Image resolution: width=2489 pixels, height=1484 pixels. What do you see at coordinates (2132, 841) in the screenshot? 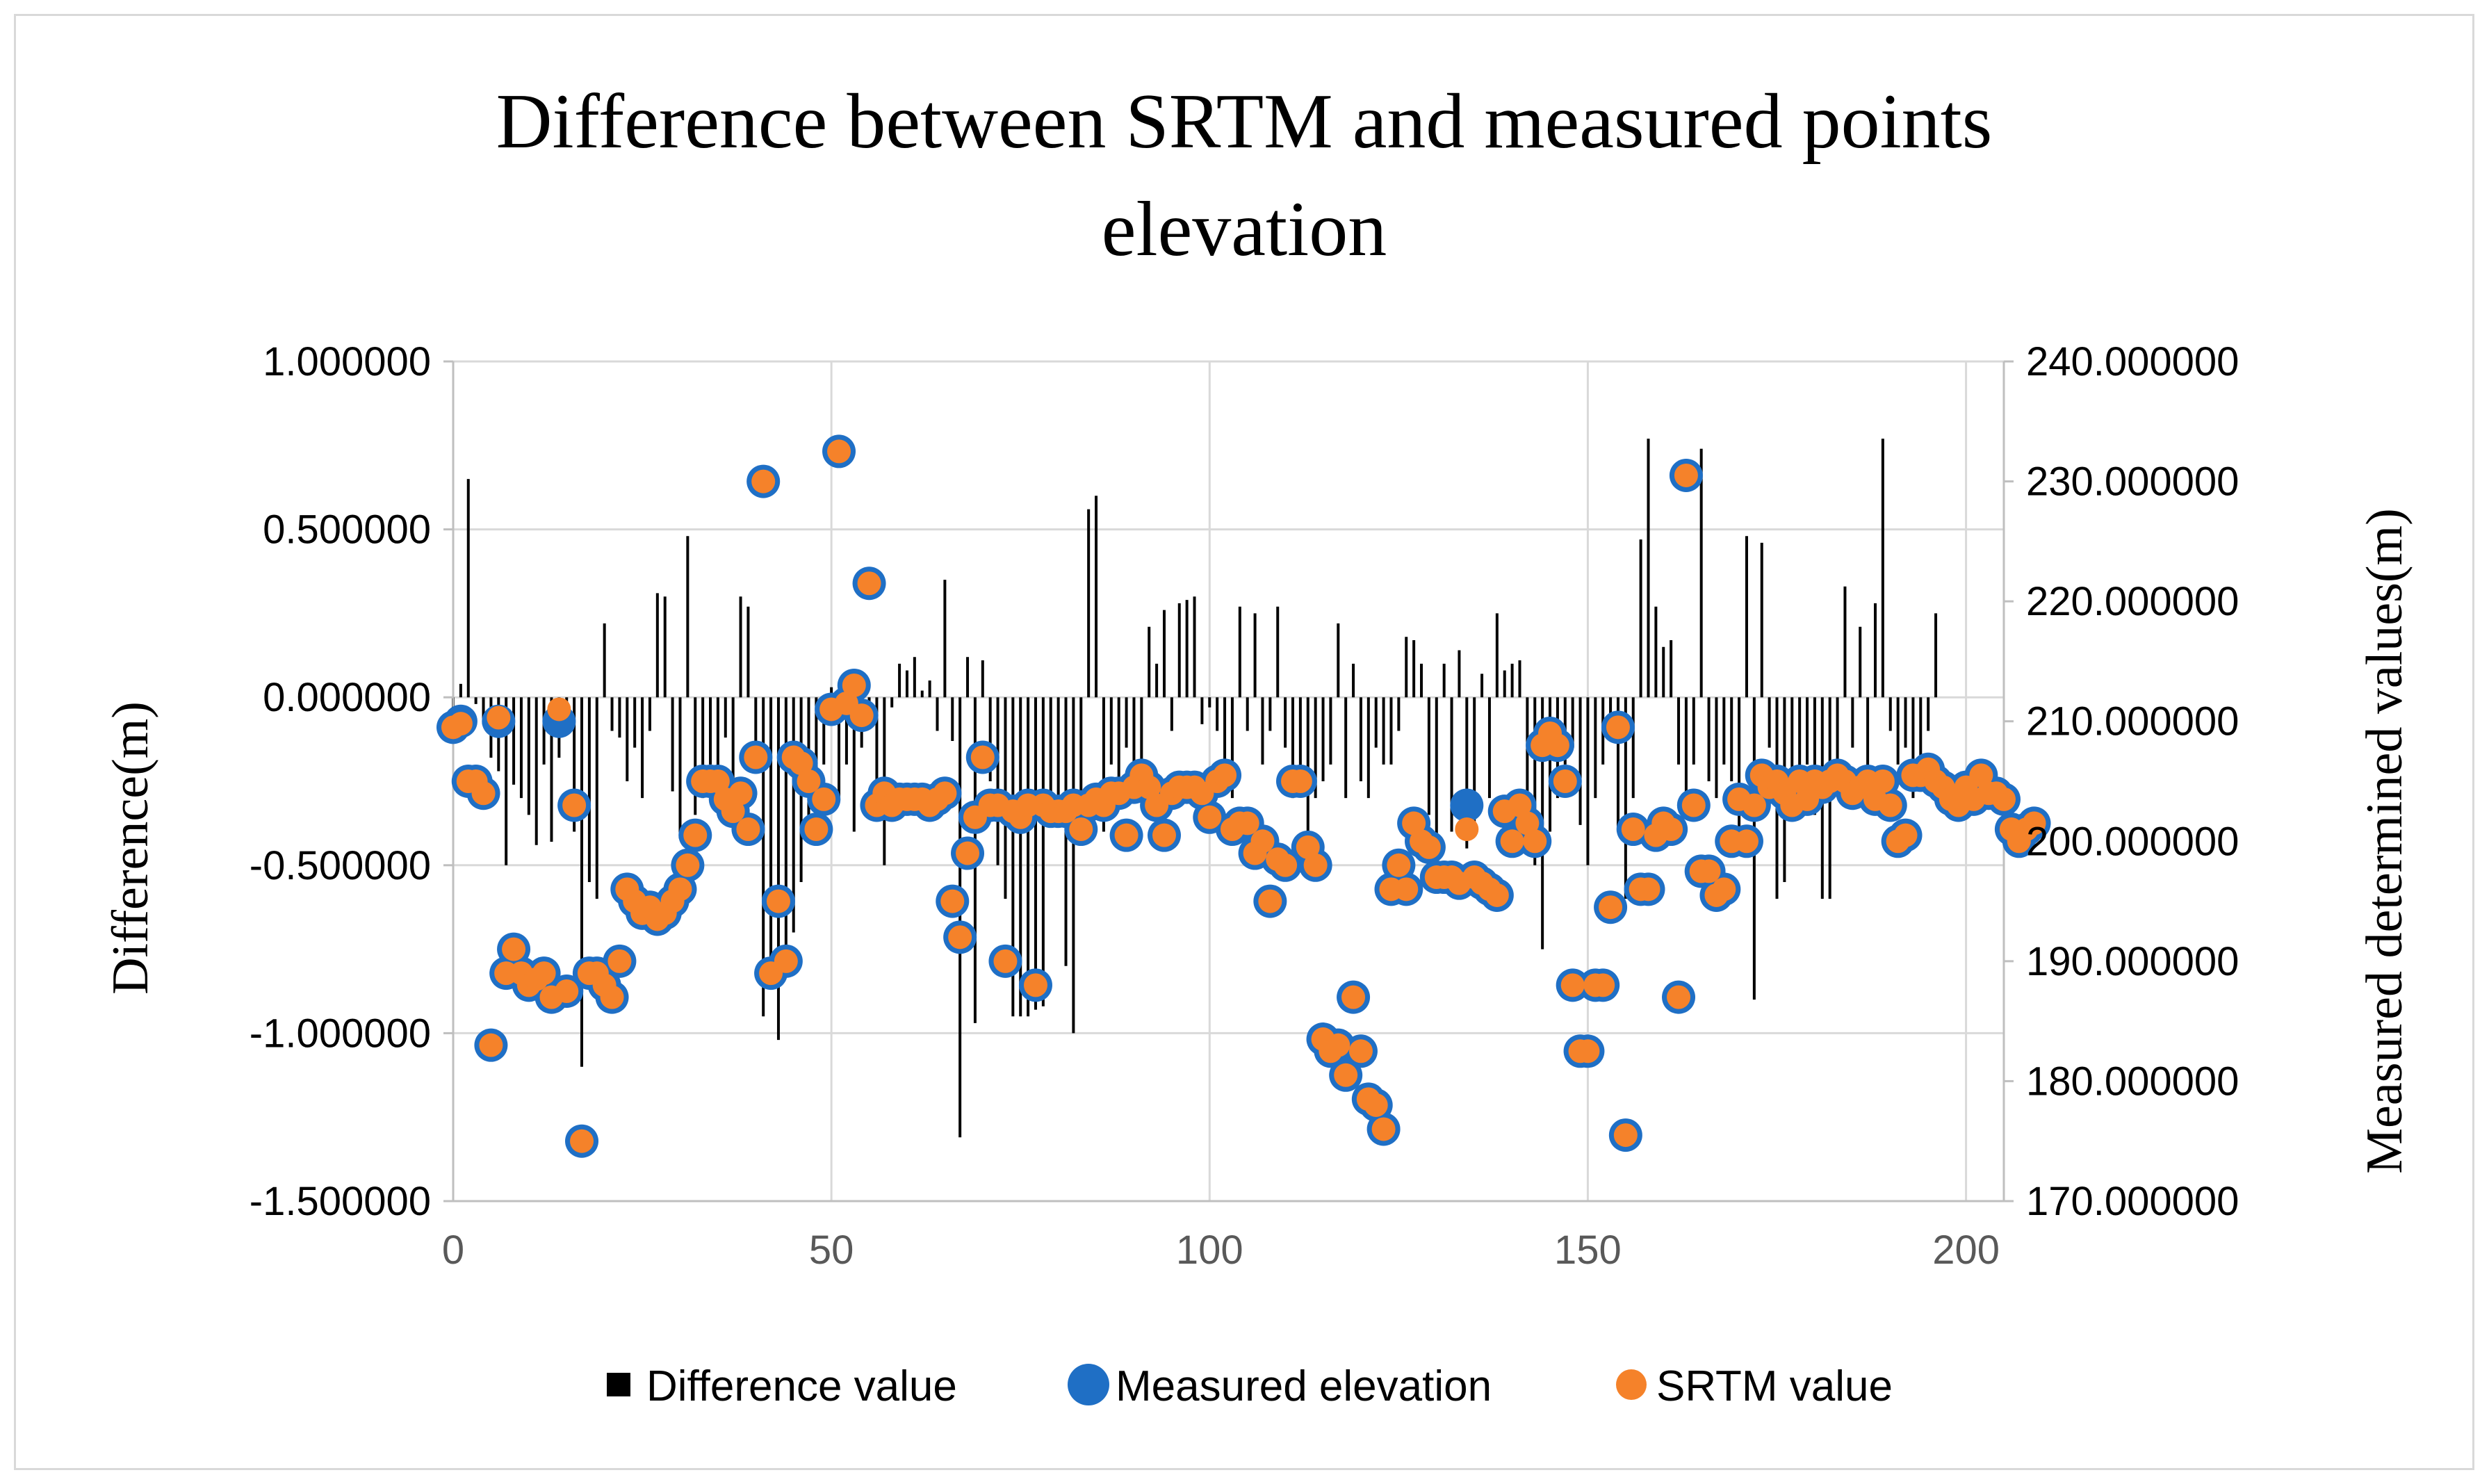
I see `y-right-tick-label: 200.000000` at bounding box center [2132, 841].